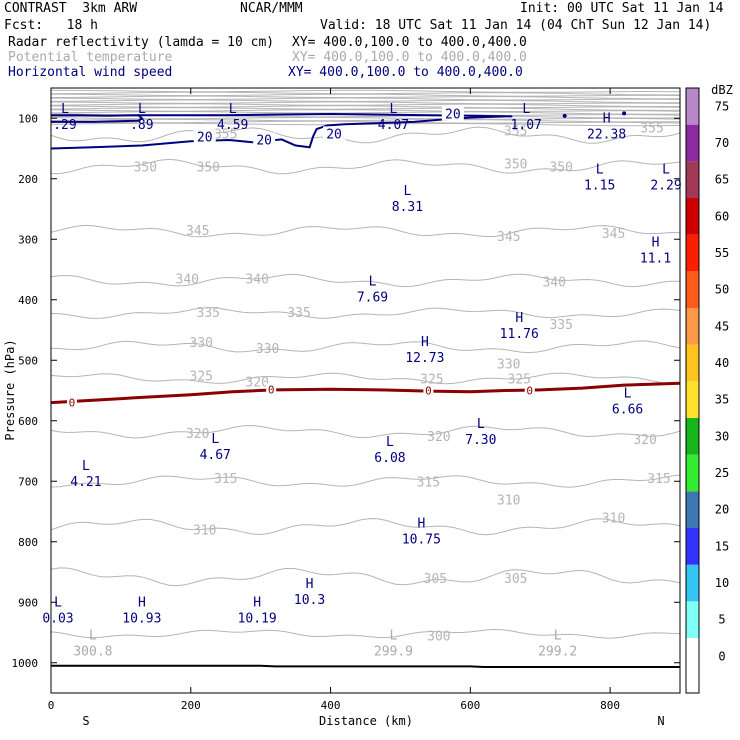 The height and width of the screenshot is (740, 740). Describe the element at coordinates (622, 8) in the screenshot. I see `init-time: Init: 00 UTC Sat 11 Jan 14` at that location.